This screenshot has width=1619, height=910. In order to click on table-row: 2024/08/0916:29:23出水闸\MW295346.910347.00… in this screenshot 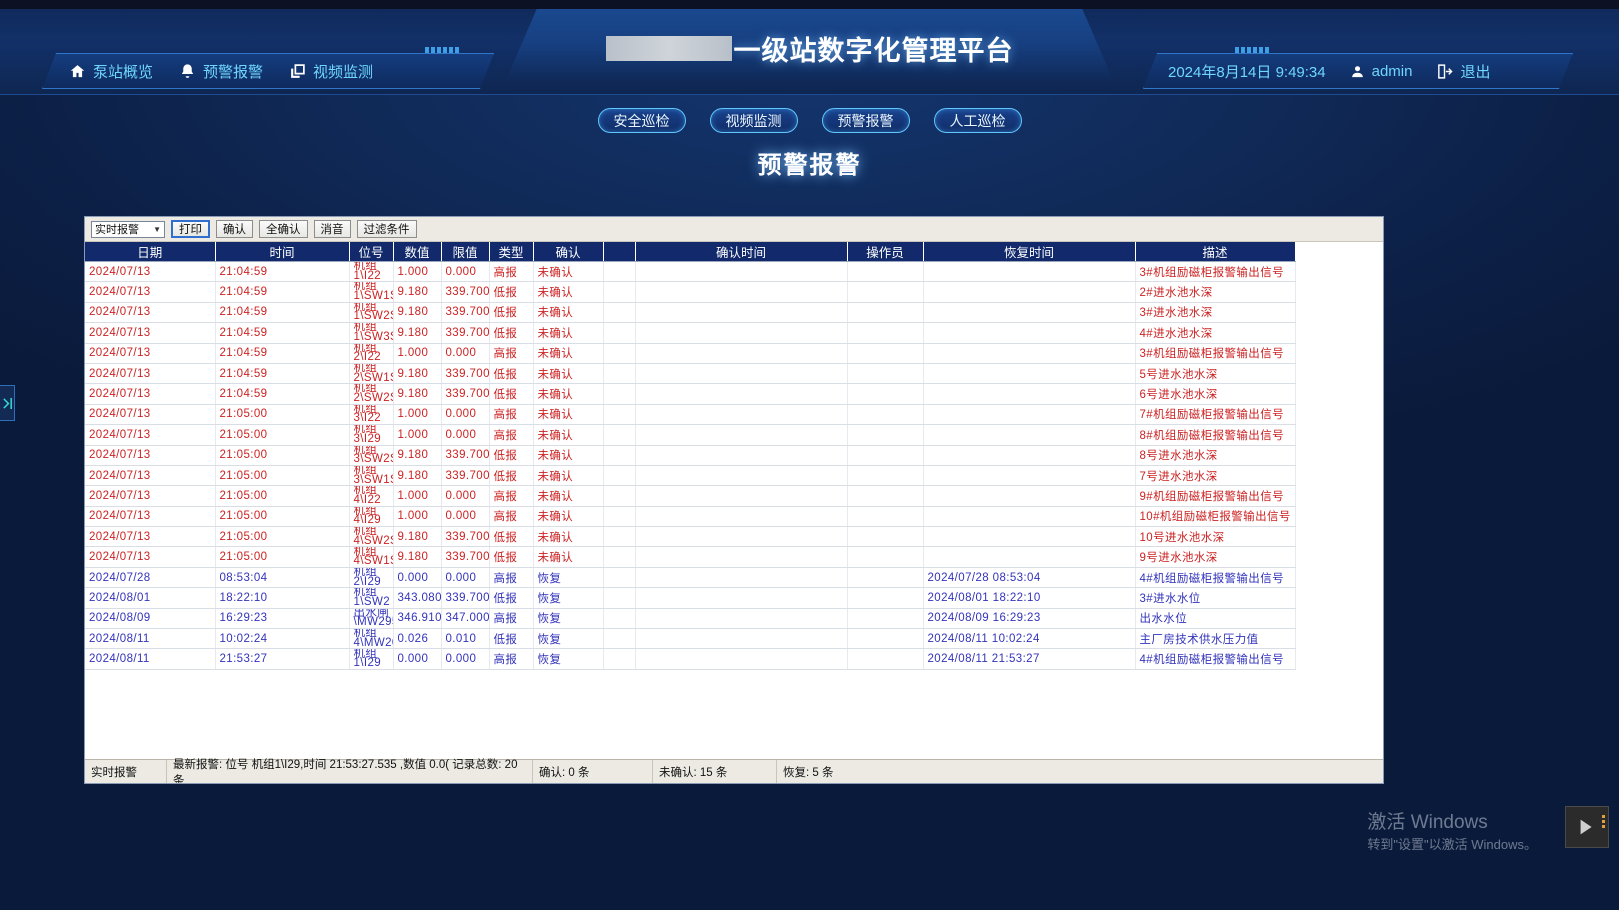, I will do `click(690, 619)`.